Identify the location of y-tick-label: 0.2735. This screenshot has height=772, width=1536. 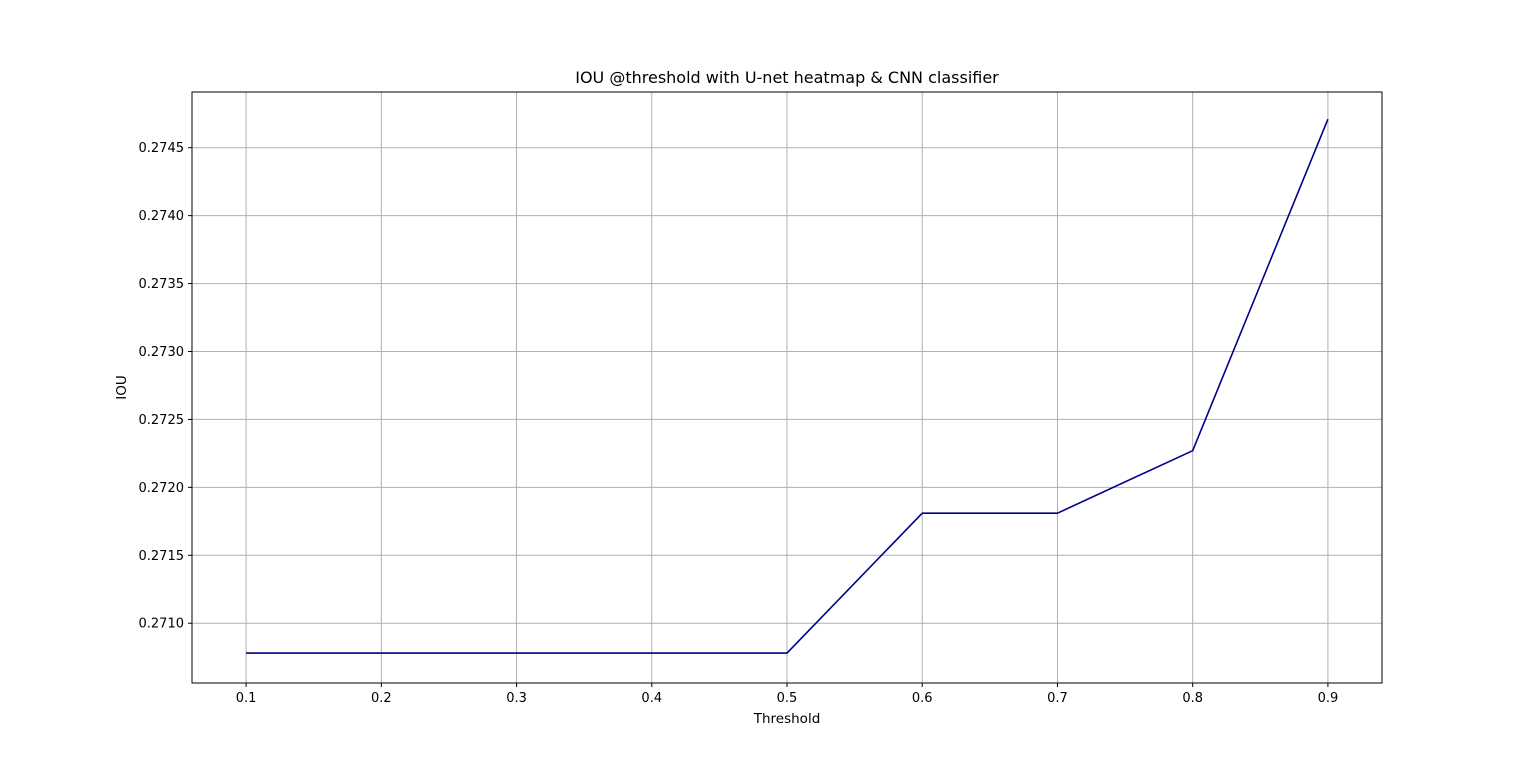
(162, 284).